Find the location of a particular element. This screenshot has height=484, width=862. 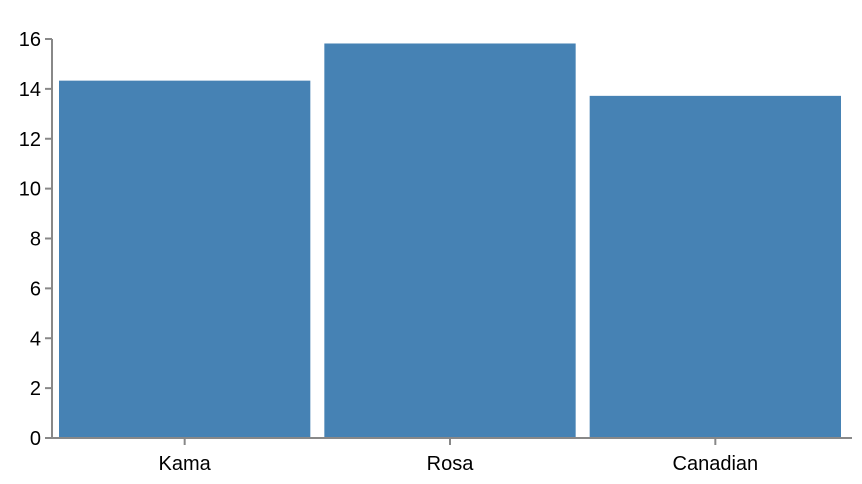

y-tick-label: 16 is located at coordinates (30, 40).